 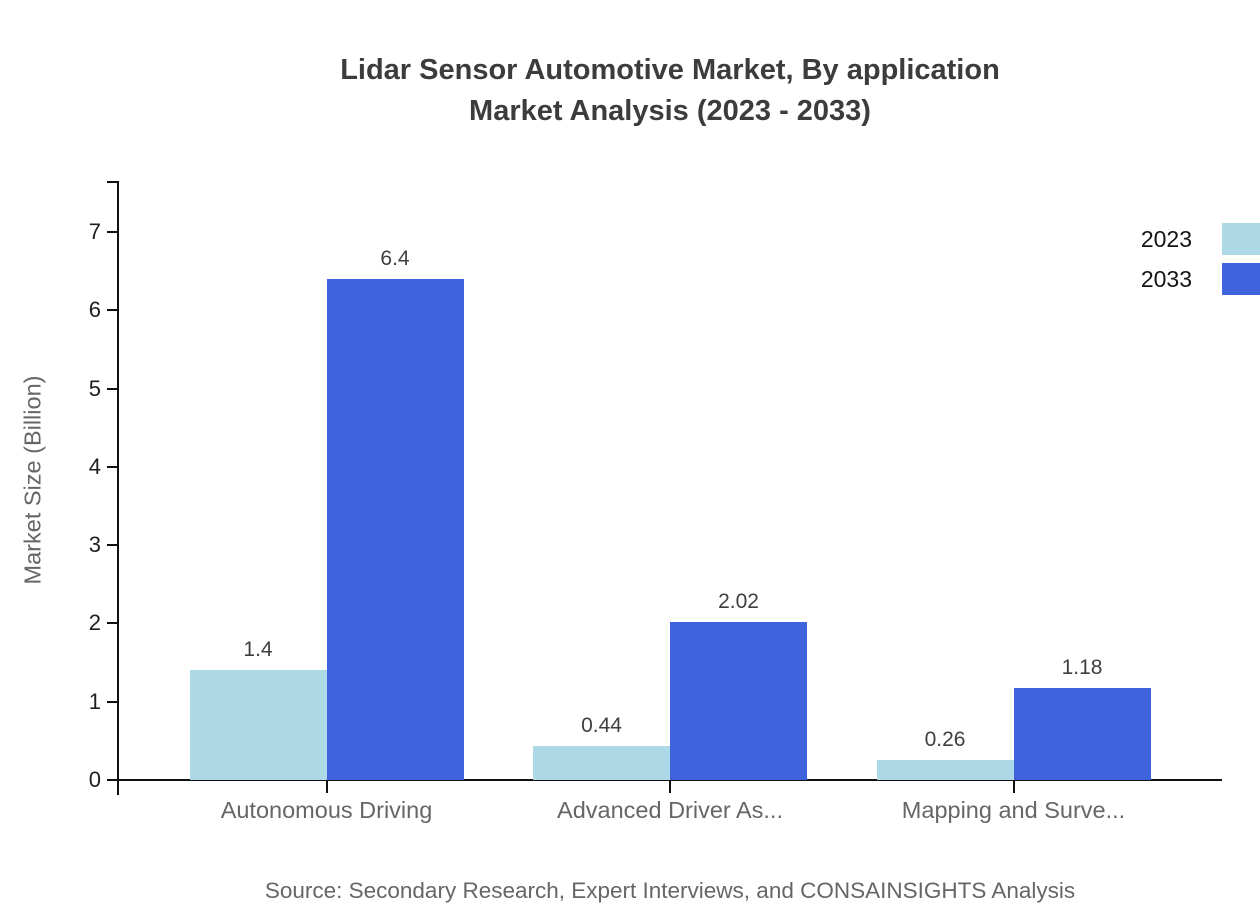 I want to click on legend-item-2033: 2033, so click(x=1200, y=279).